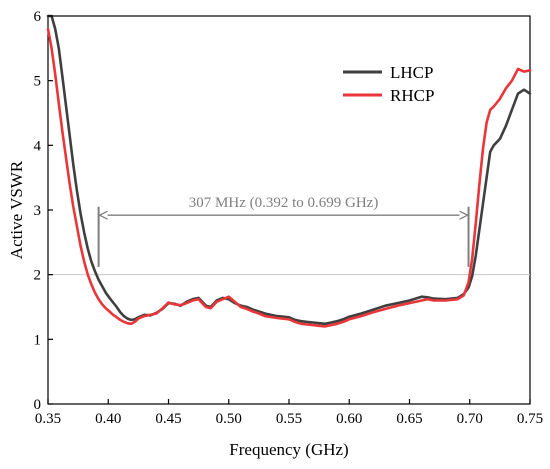 The height and width of the screenshot is (469, 550). Describe the element at coordinates (283, 231) in the screenshot. I see `annotation-layer: 307 MHz (0.392 to 0.699 GHz)` at that location.